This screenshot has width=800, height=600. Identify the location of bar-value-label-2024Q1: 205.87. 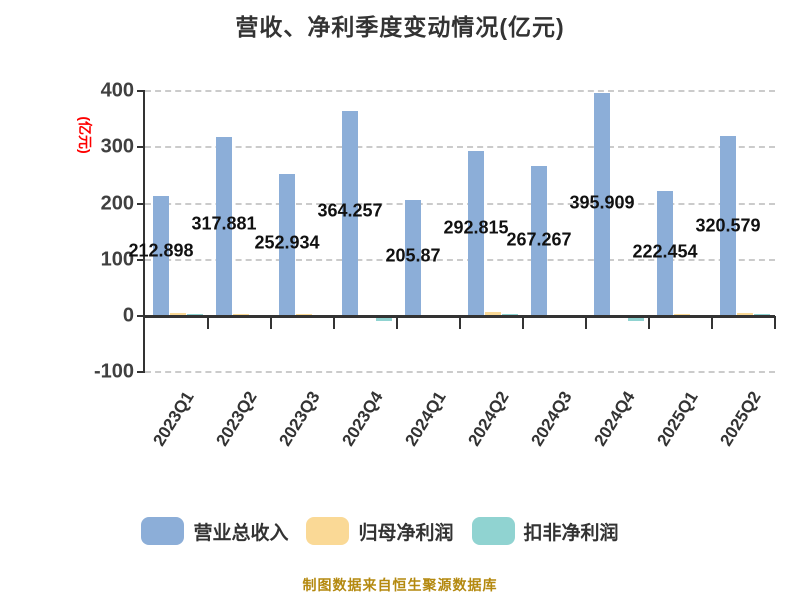
(413, 255).